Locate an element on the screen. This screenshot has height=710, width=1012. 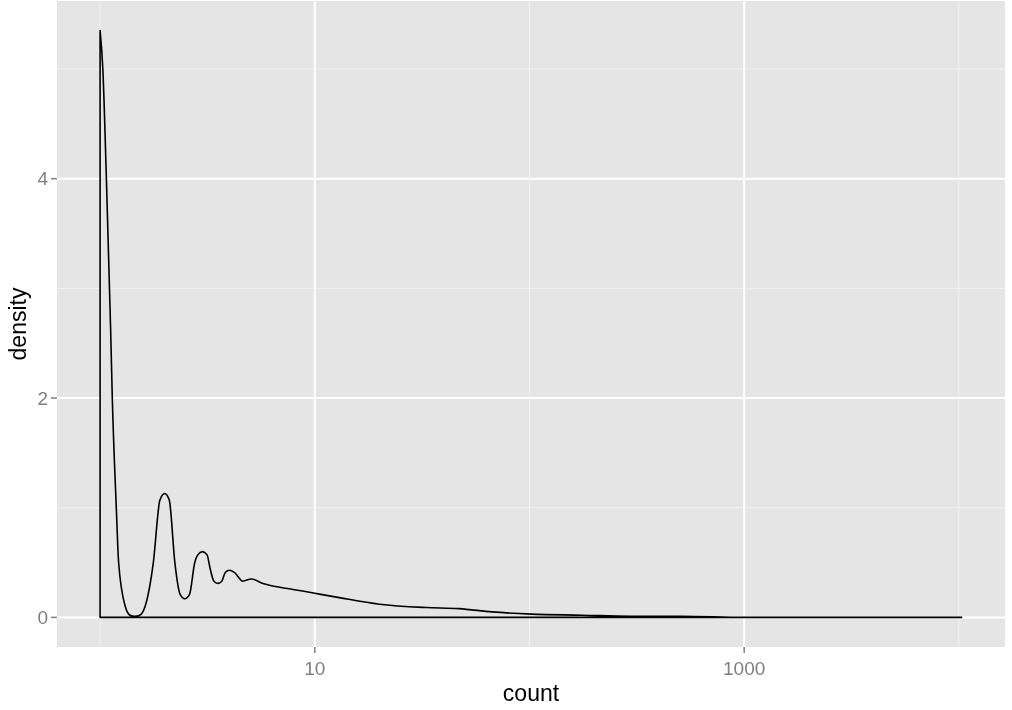
x-tick-label: 10 is located at coordinates (315, 668).